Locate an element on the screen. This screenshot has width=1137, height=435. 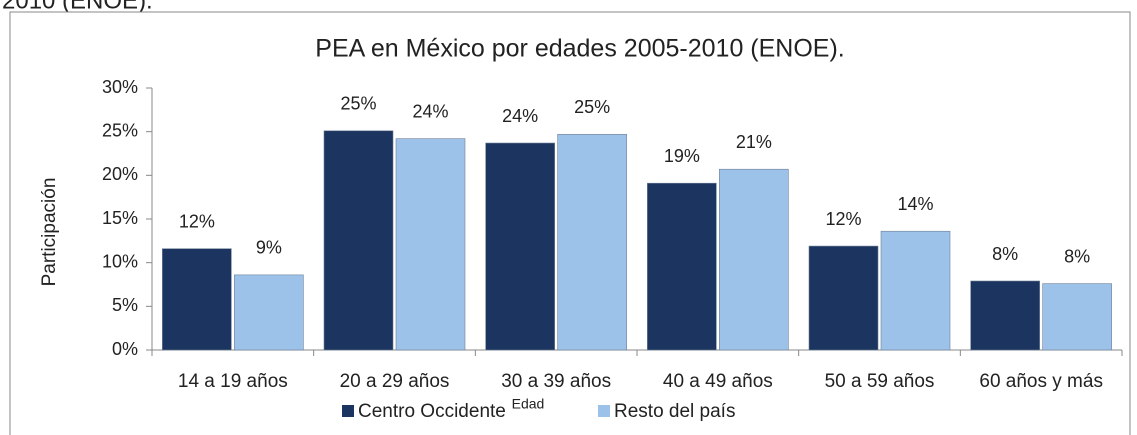
x-tick-label: 50 a 59 años is located at coordinates (880, 381).